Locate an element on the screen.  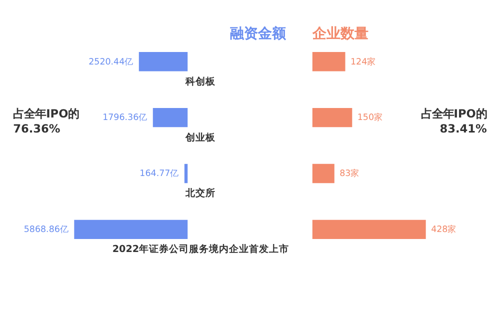
data-label: 428家 is located at coordinates (444, 230).